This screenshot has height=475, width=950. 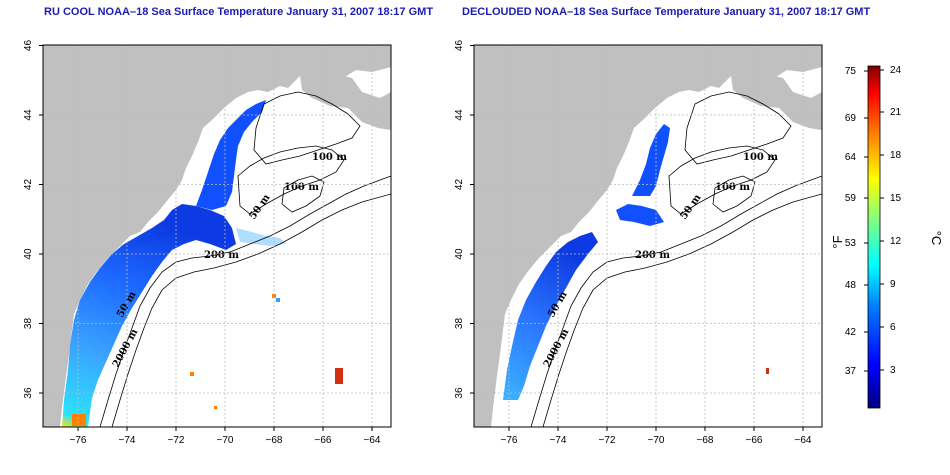 I want to click on left-sst-field, so click(x=149, y=315).